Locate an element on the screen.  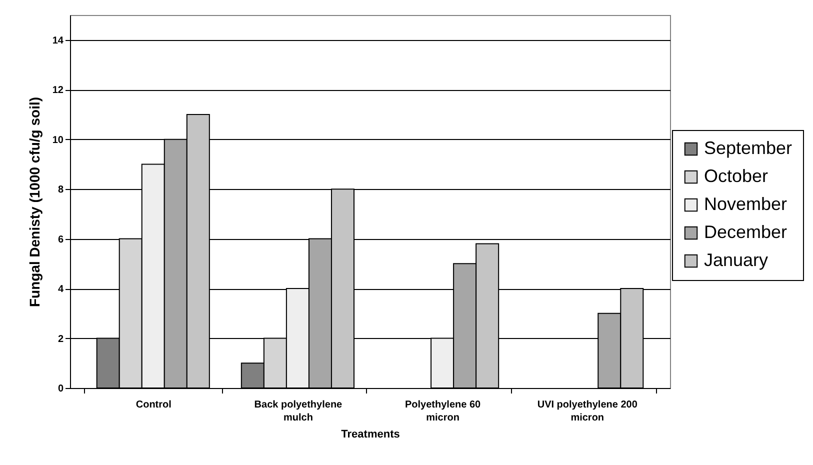
x-tick-label: UVI polyethylene 200 micron is located at coordinates (587, 412).